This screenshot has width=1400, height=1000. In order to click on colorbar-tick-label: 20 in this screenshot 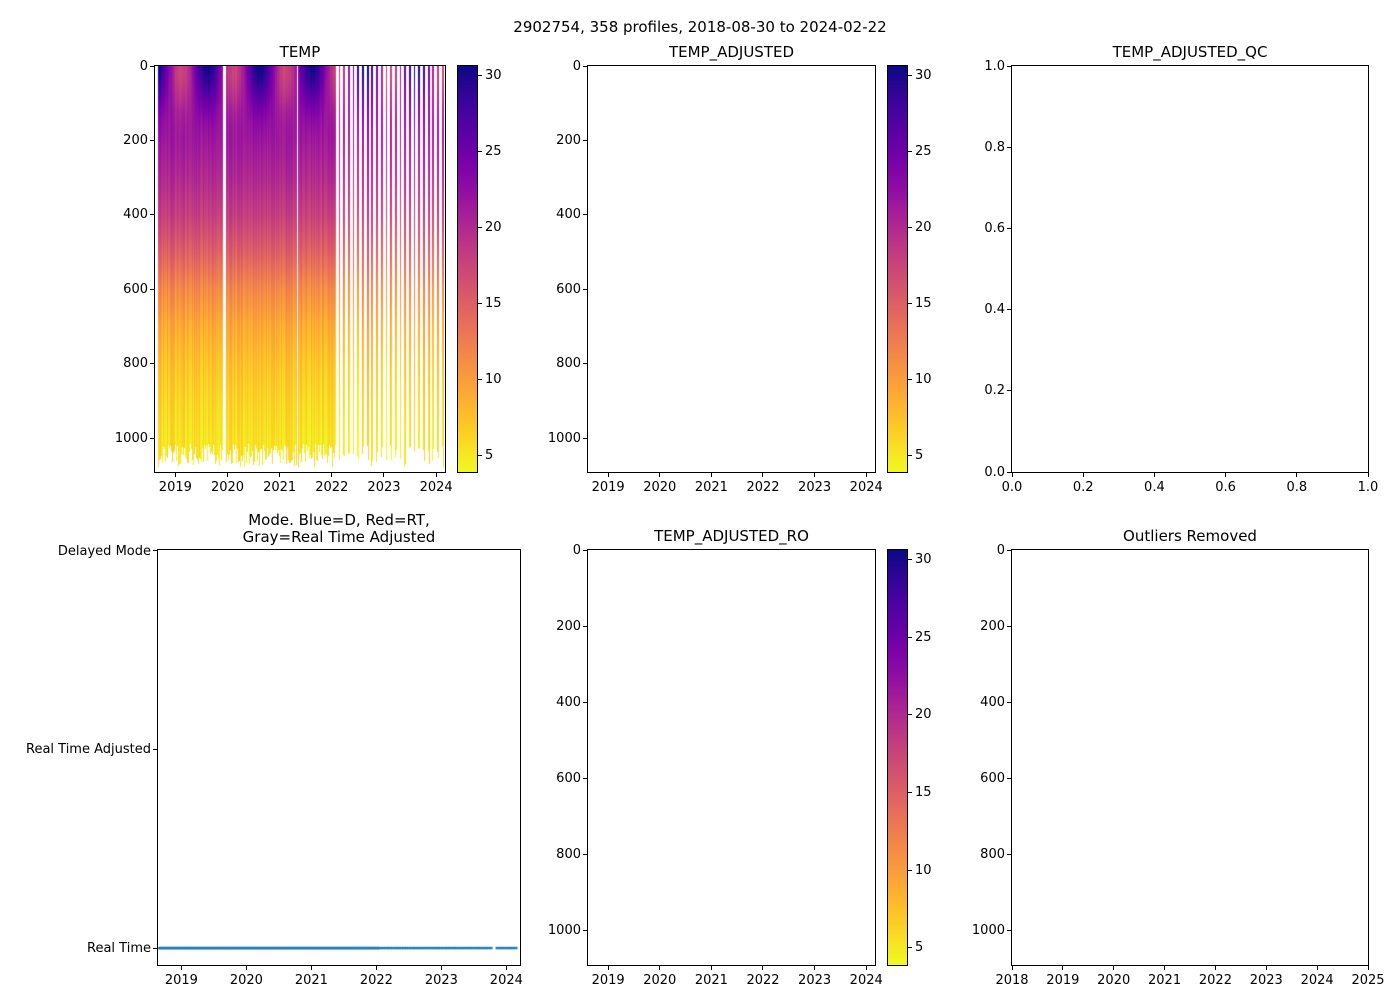, I will do `click(923, 715)`.